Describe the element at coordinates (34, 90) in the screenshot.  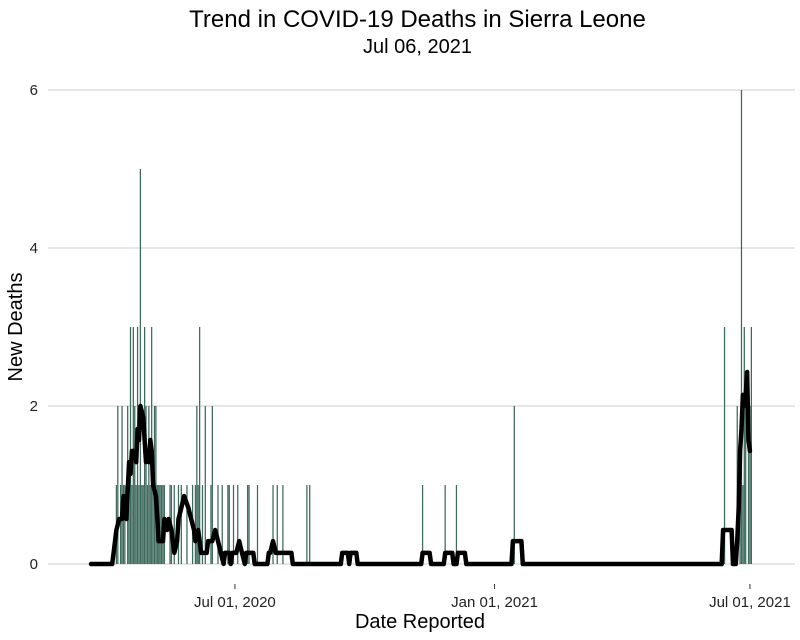
I see `y-tick-label: 6` at that location.